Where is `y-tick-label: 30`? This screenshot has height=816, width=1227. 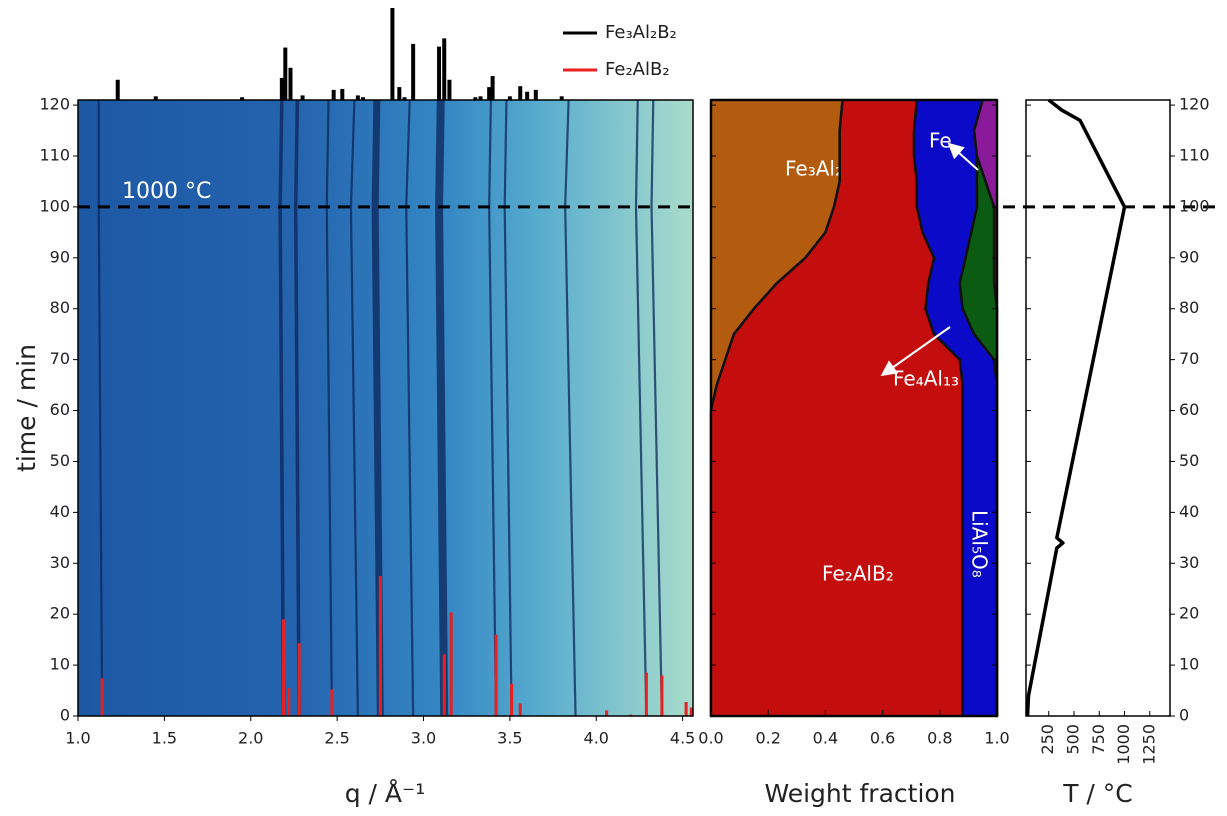 y-tick-label: 30 is located at coordinates (60, 562).